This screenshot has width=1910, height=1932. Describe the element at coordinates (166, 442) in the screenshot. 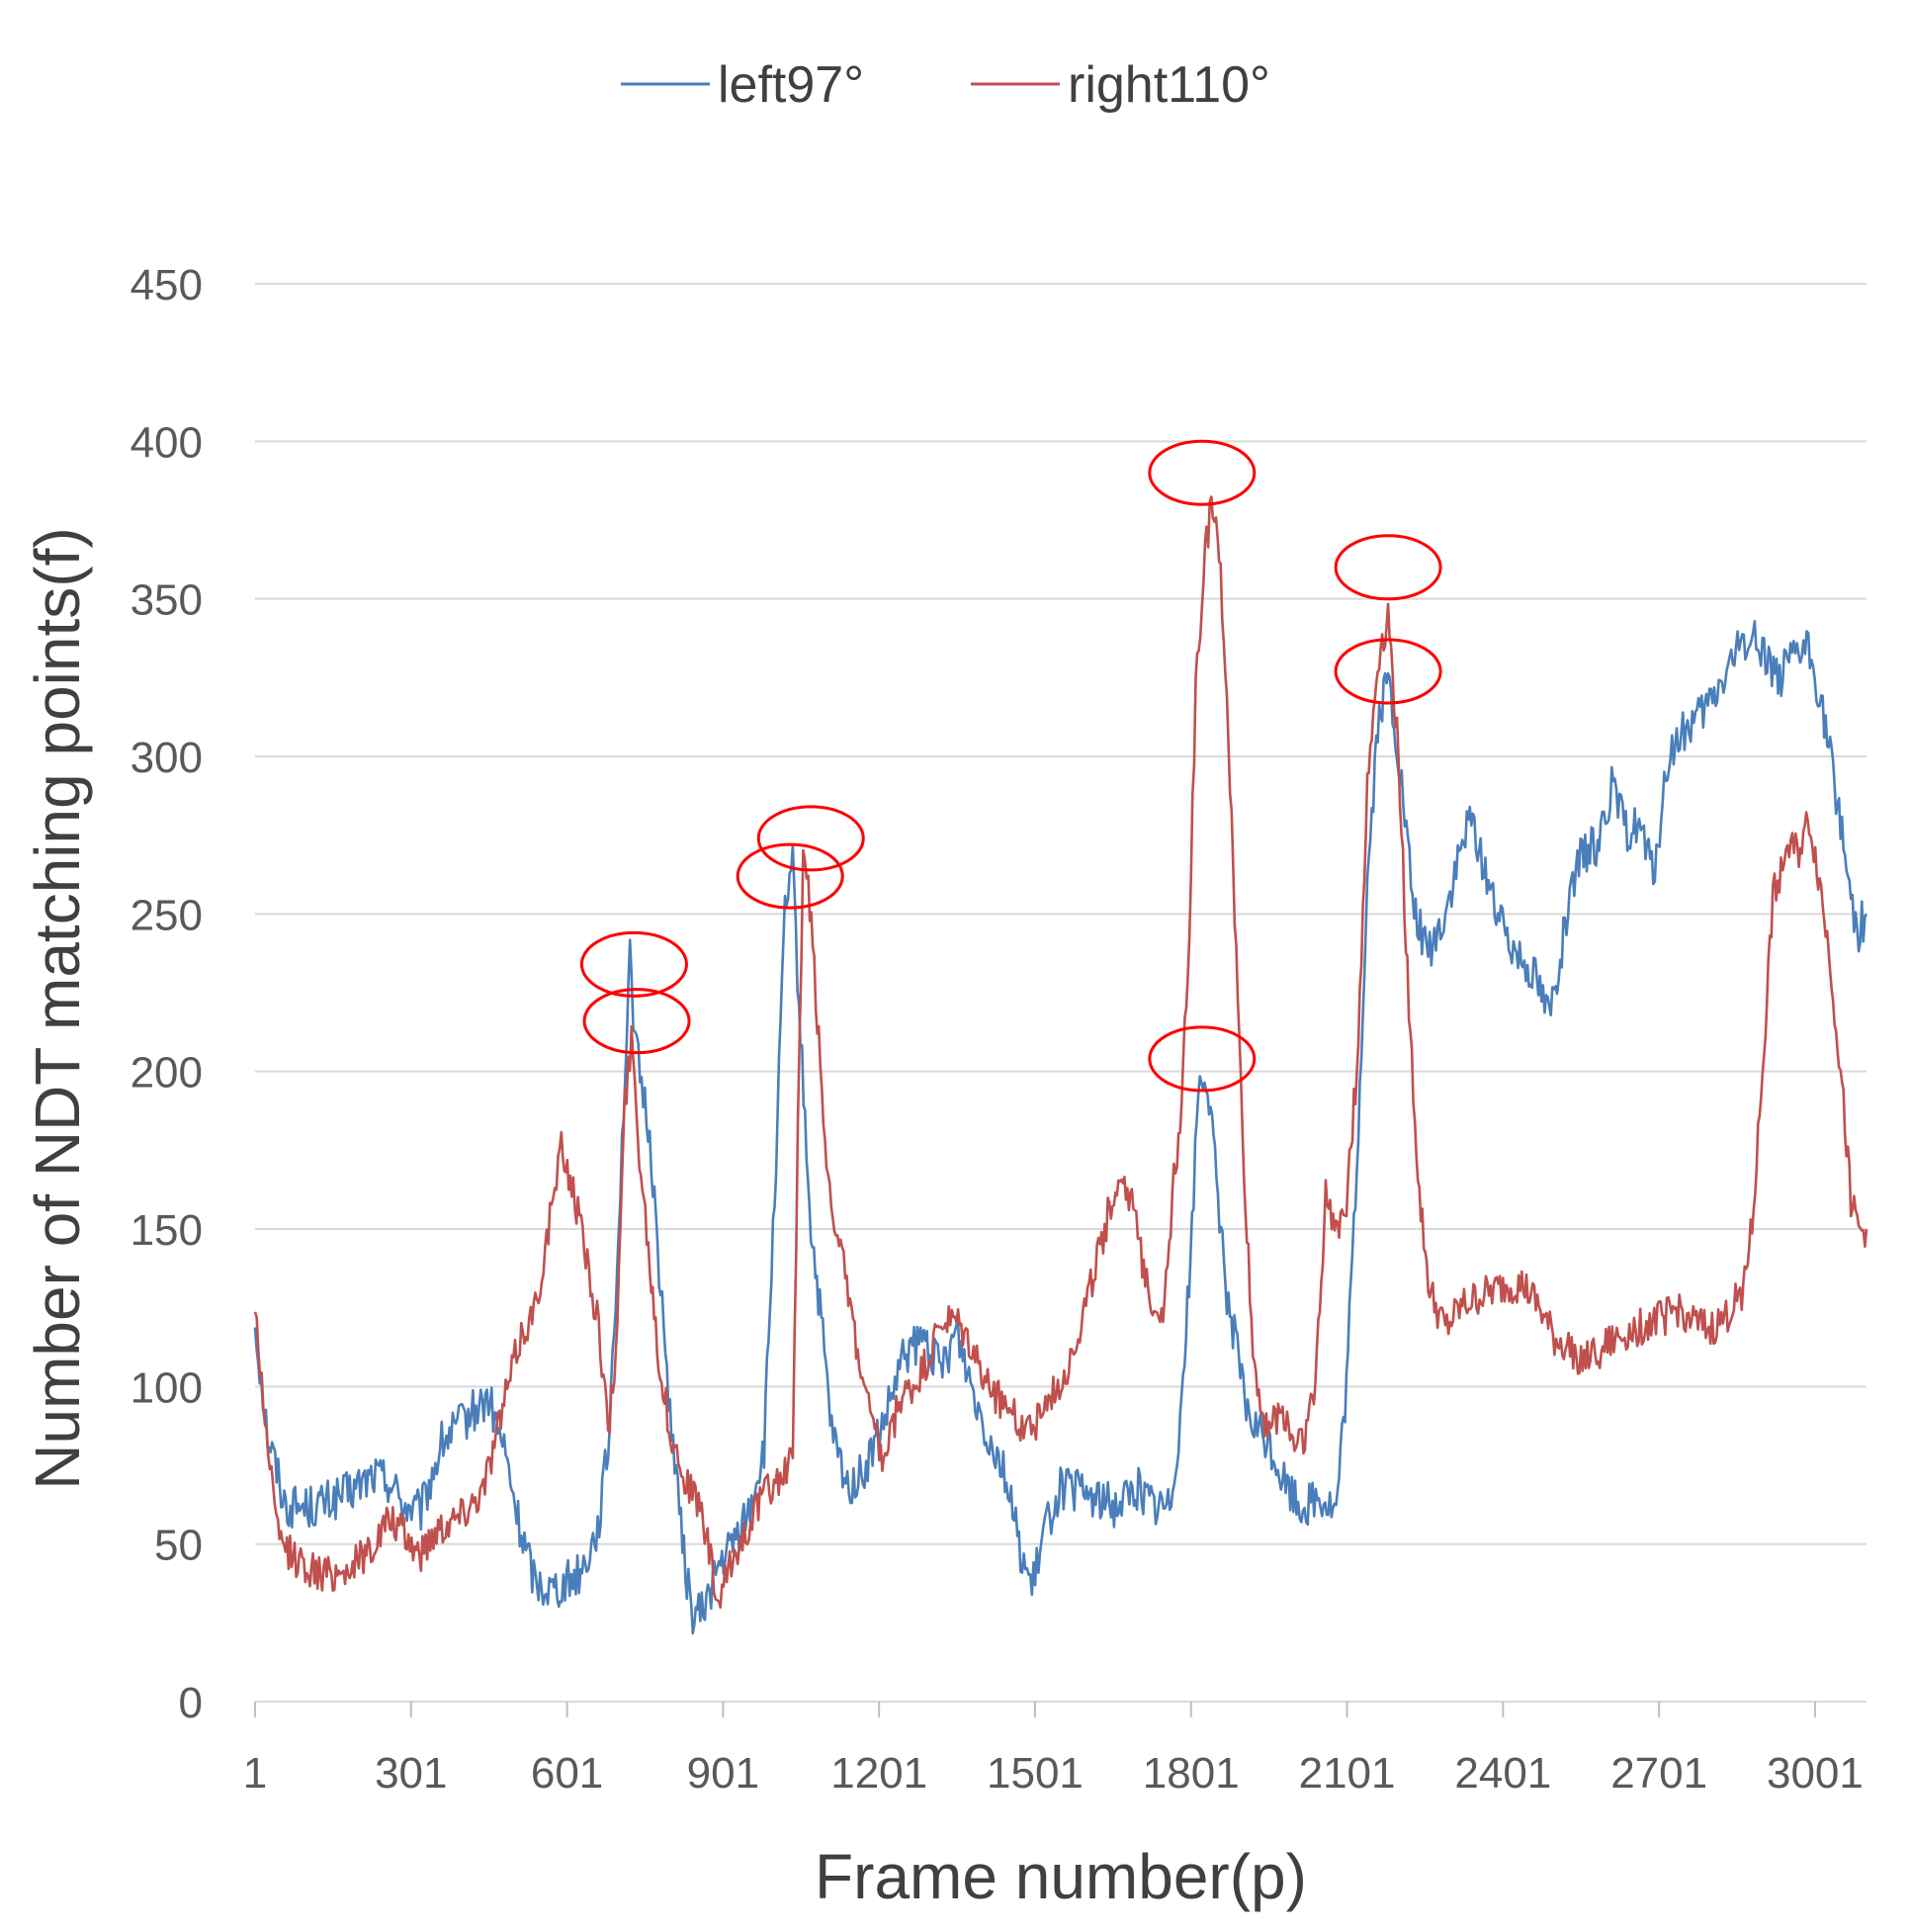

I see `y-tick-label-400: 400` at that location.